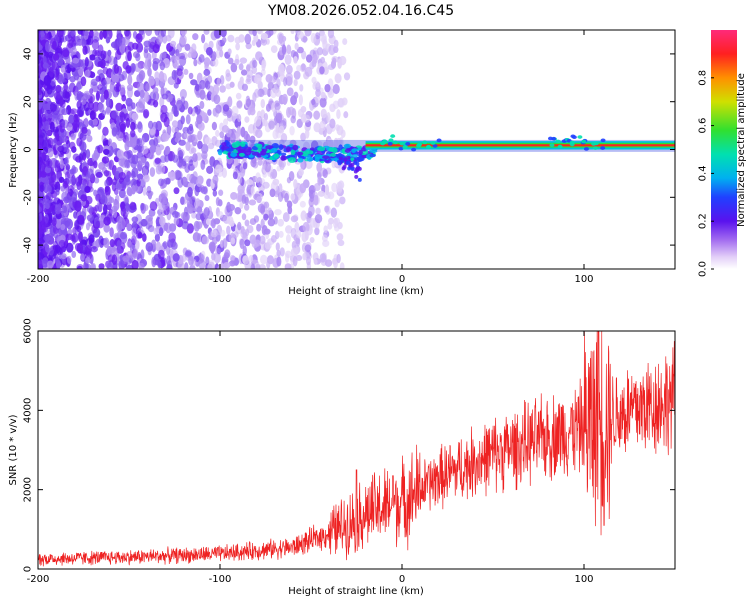 The height and width of the screenshot is (600, 750). I want to click on snr-y-tick-label: 4000, so click(28, 410).